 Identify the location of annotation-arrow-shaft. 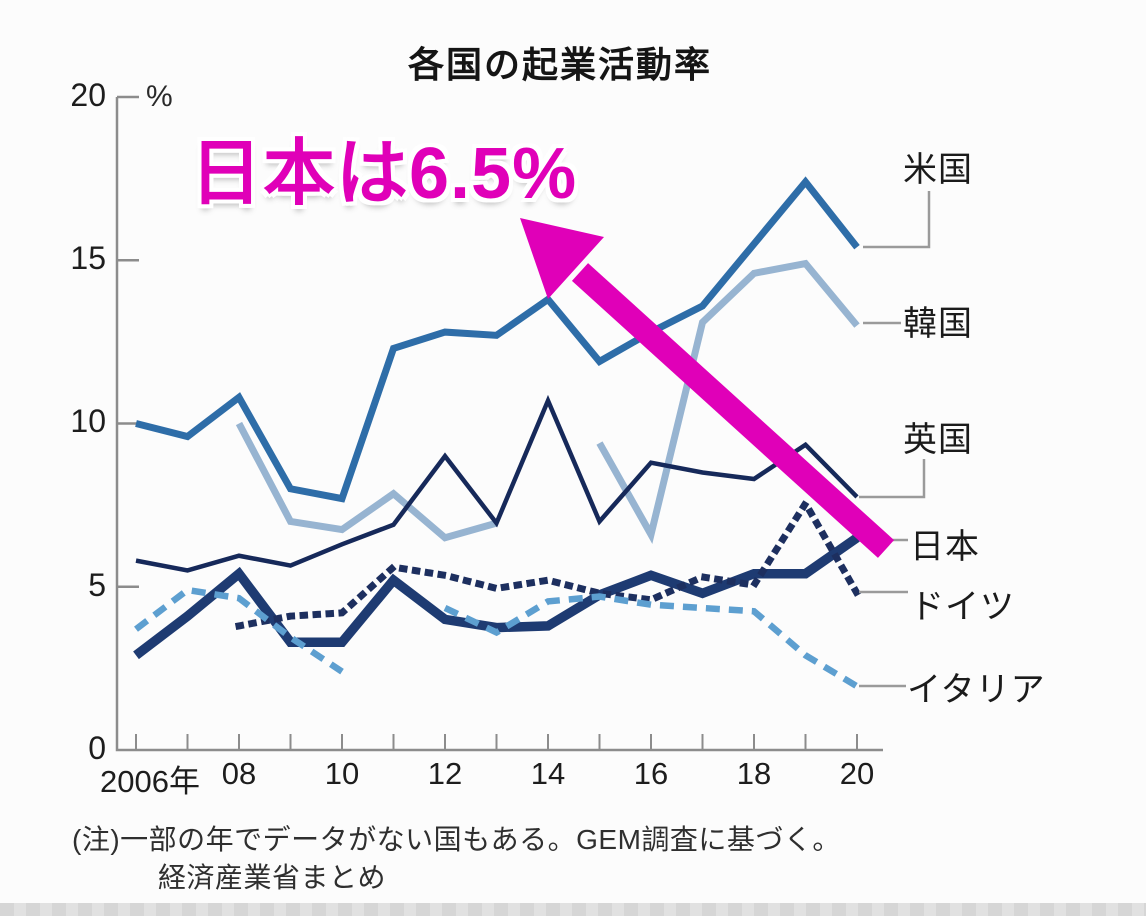
(733, 410).